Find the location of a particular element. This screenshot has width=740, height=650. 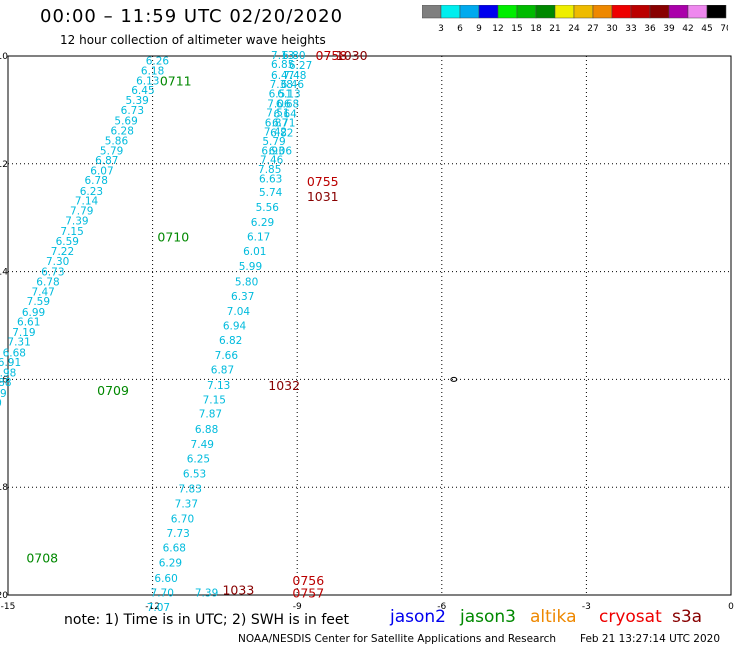

legend-label: 30 is located at coordinates (612, 28).